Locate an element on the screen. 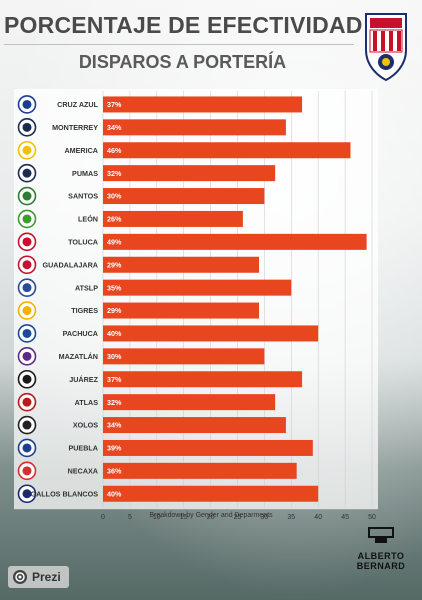 The width and height of the screenshot is (422, 600). leon-logo-icon is located at coordinates (27, 219).